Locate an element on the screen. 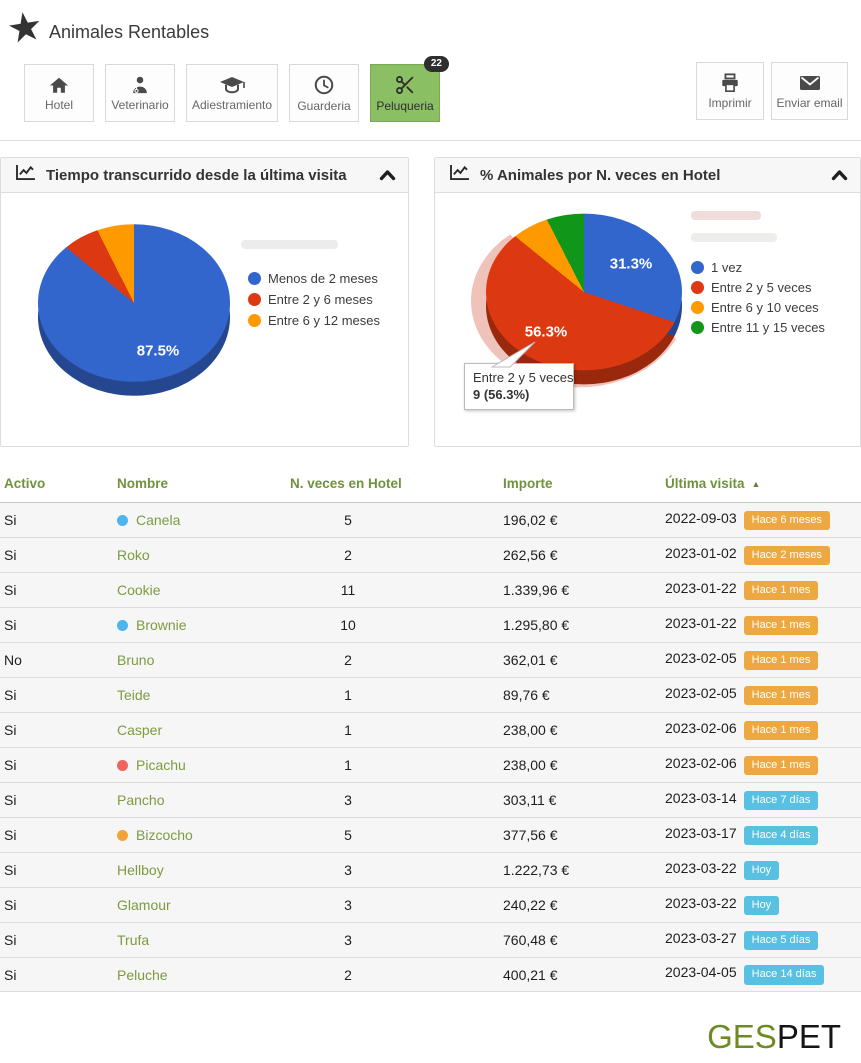 This screenshot has height=1063, width=861. tooltip-category: Entre 2 y 5 veces is located at coordinates (523, 377).